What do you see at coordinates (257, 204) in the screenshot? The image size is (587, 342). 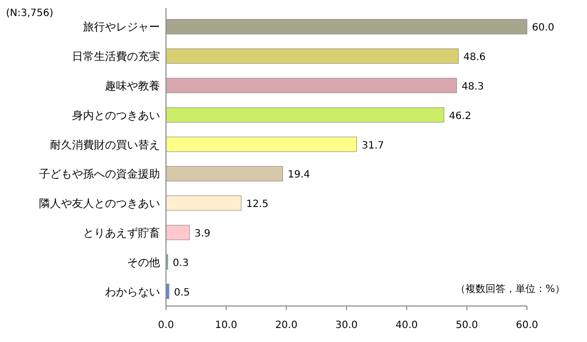 I see `data-label: 12.5` at bounding box center [257, 204].